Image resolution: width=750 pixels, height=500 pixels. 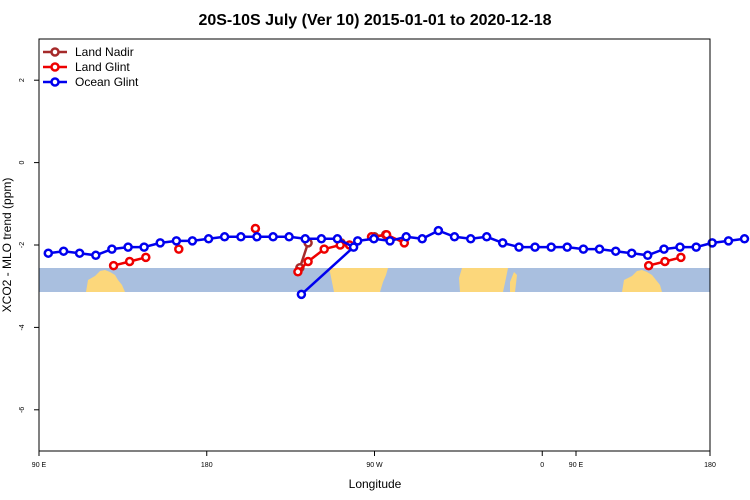 What do you see at coordinates (22, 163) in the screenshot?
I see `y-tick-label: 0` at bounding box center [22, 163].